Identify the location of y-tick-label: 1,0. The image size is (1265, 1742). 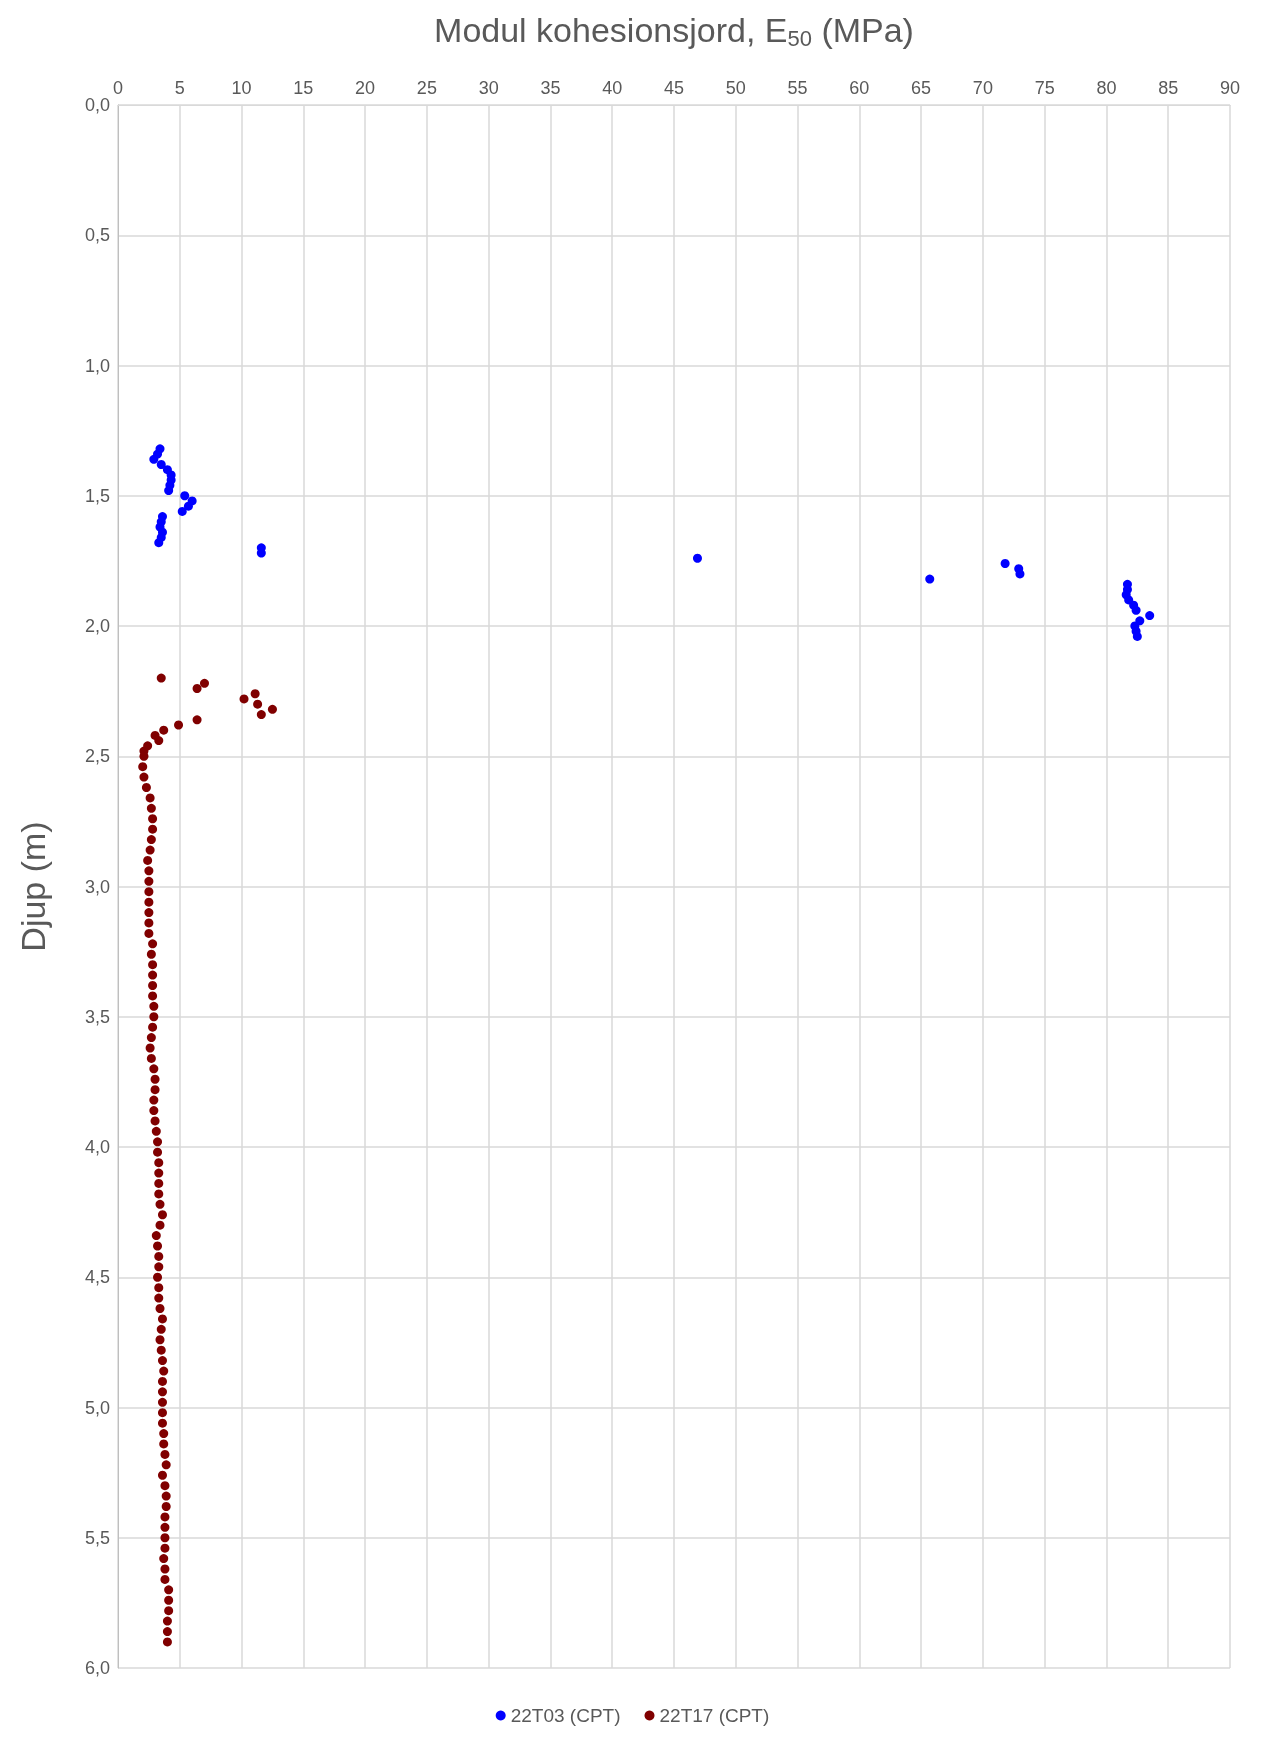
(97, 365).